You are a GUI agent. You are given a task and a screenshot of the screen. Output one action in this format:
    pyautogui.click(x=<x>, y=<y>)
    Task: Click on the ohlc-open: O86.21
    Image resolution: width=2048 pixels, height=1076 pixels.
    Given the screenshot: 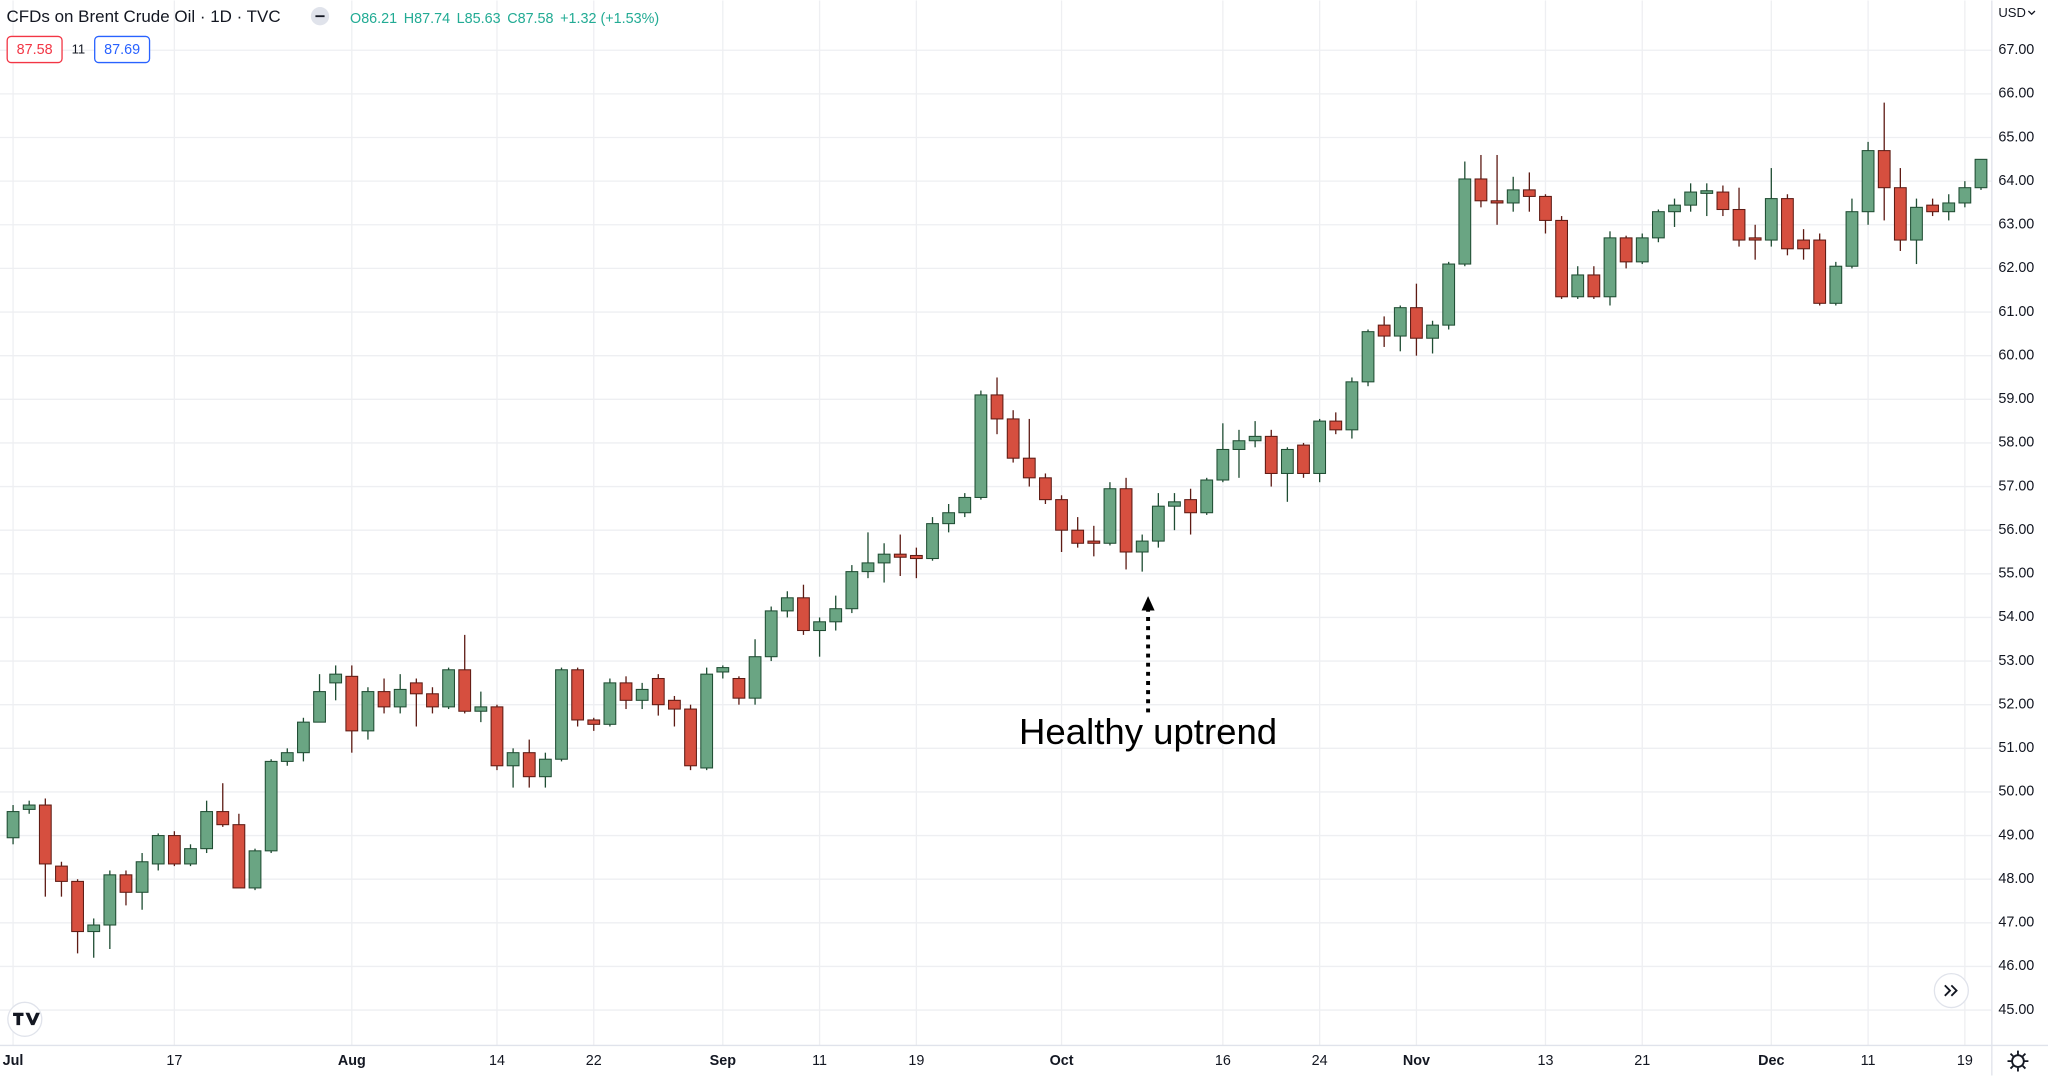 What is the action you would take?
    pyautogui.click(x=373, y=19)
    